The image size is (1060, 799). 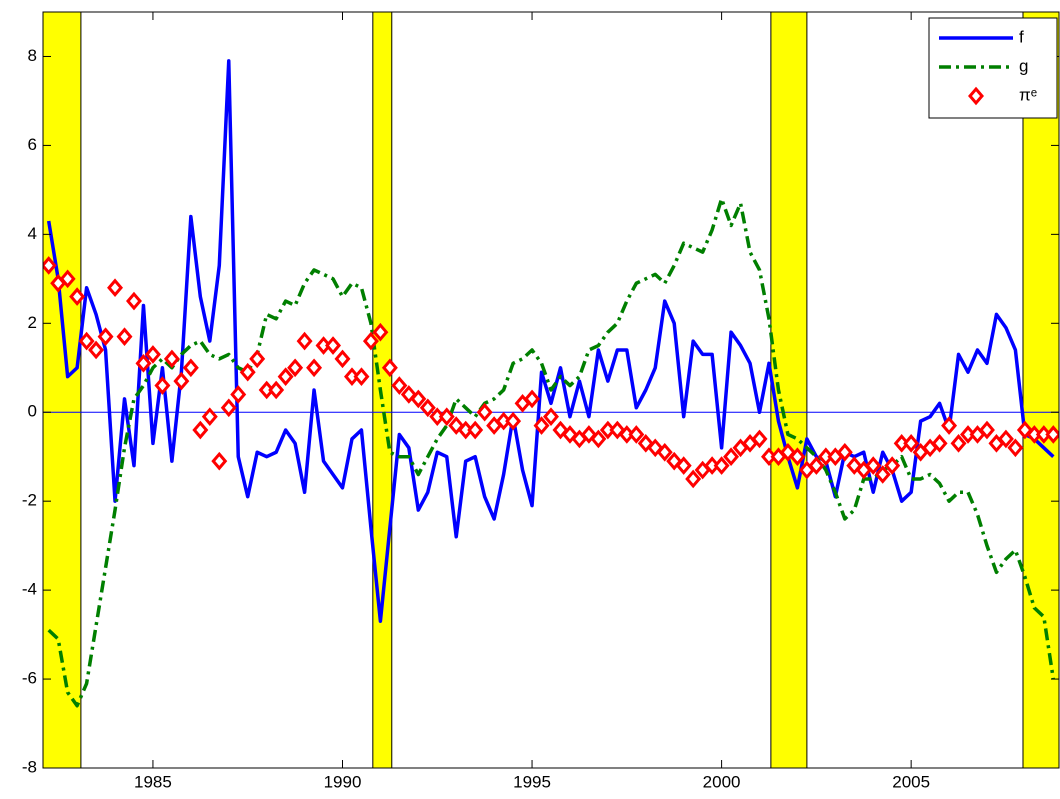 What do you see at coordinates (29, 589) in the screenshot?
I see `y-tick-label: -4` at bounding box center [29, 589].